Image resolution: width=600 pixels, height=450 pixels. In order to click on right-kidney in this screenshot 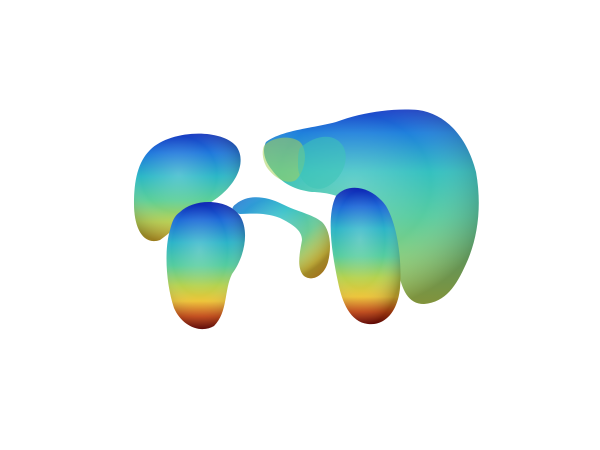, I will do `click(365, 256)`.